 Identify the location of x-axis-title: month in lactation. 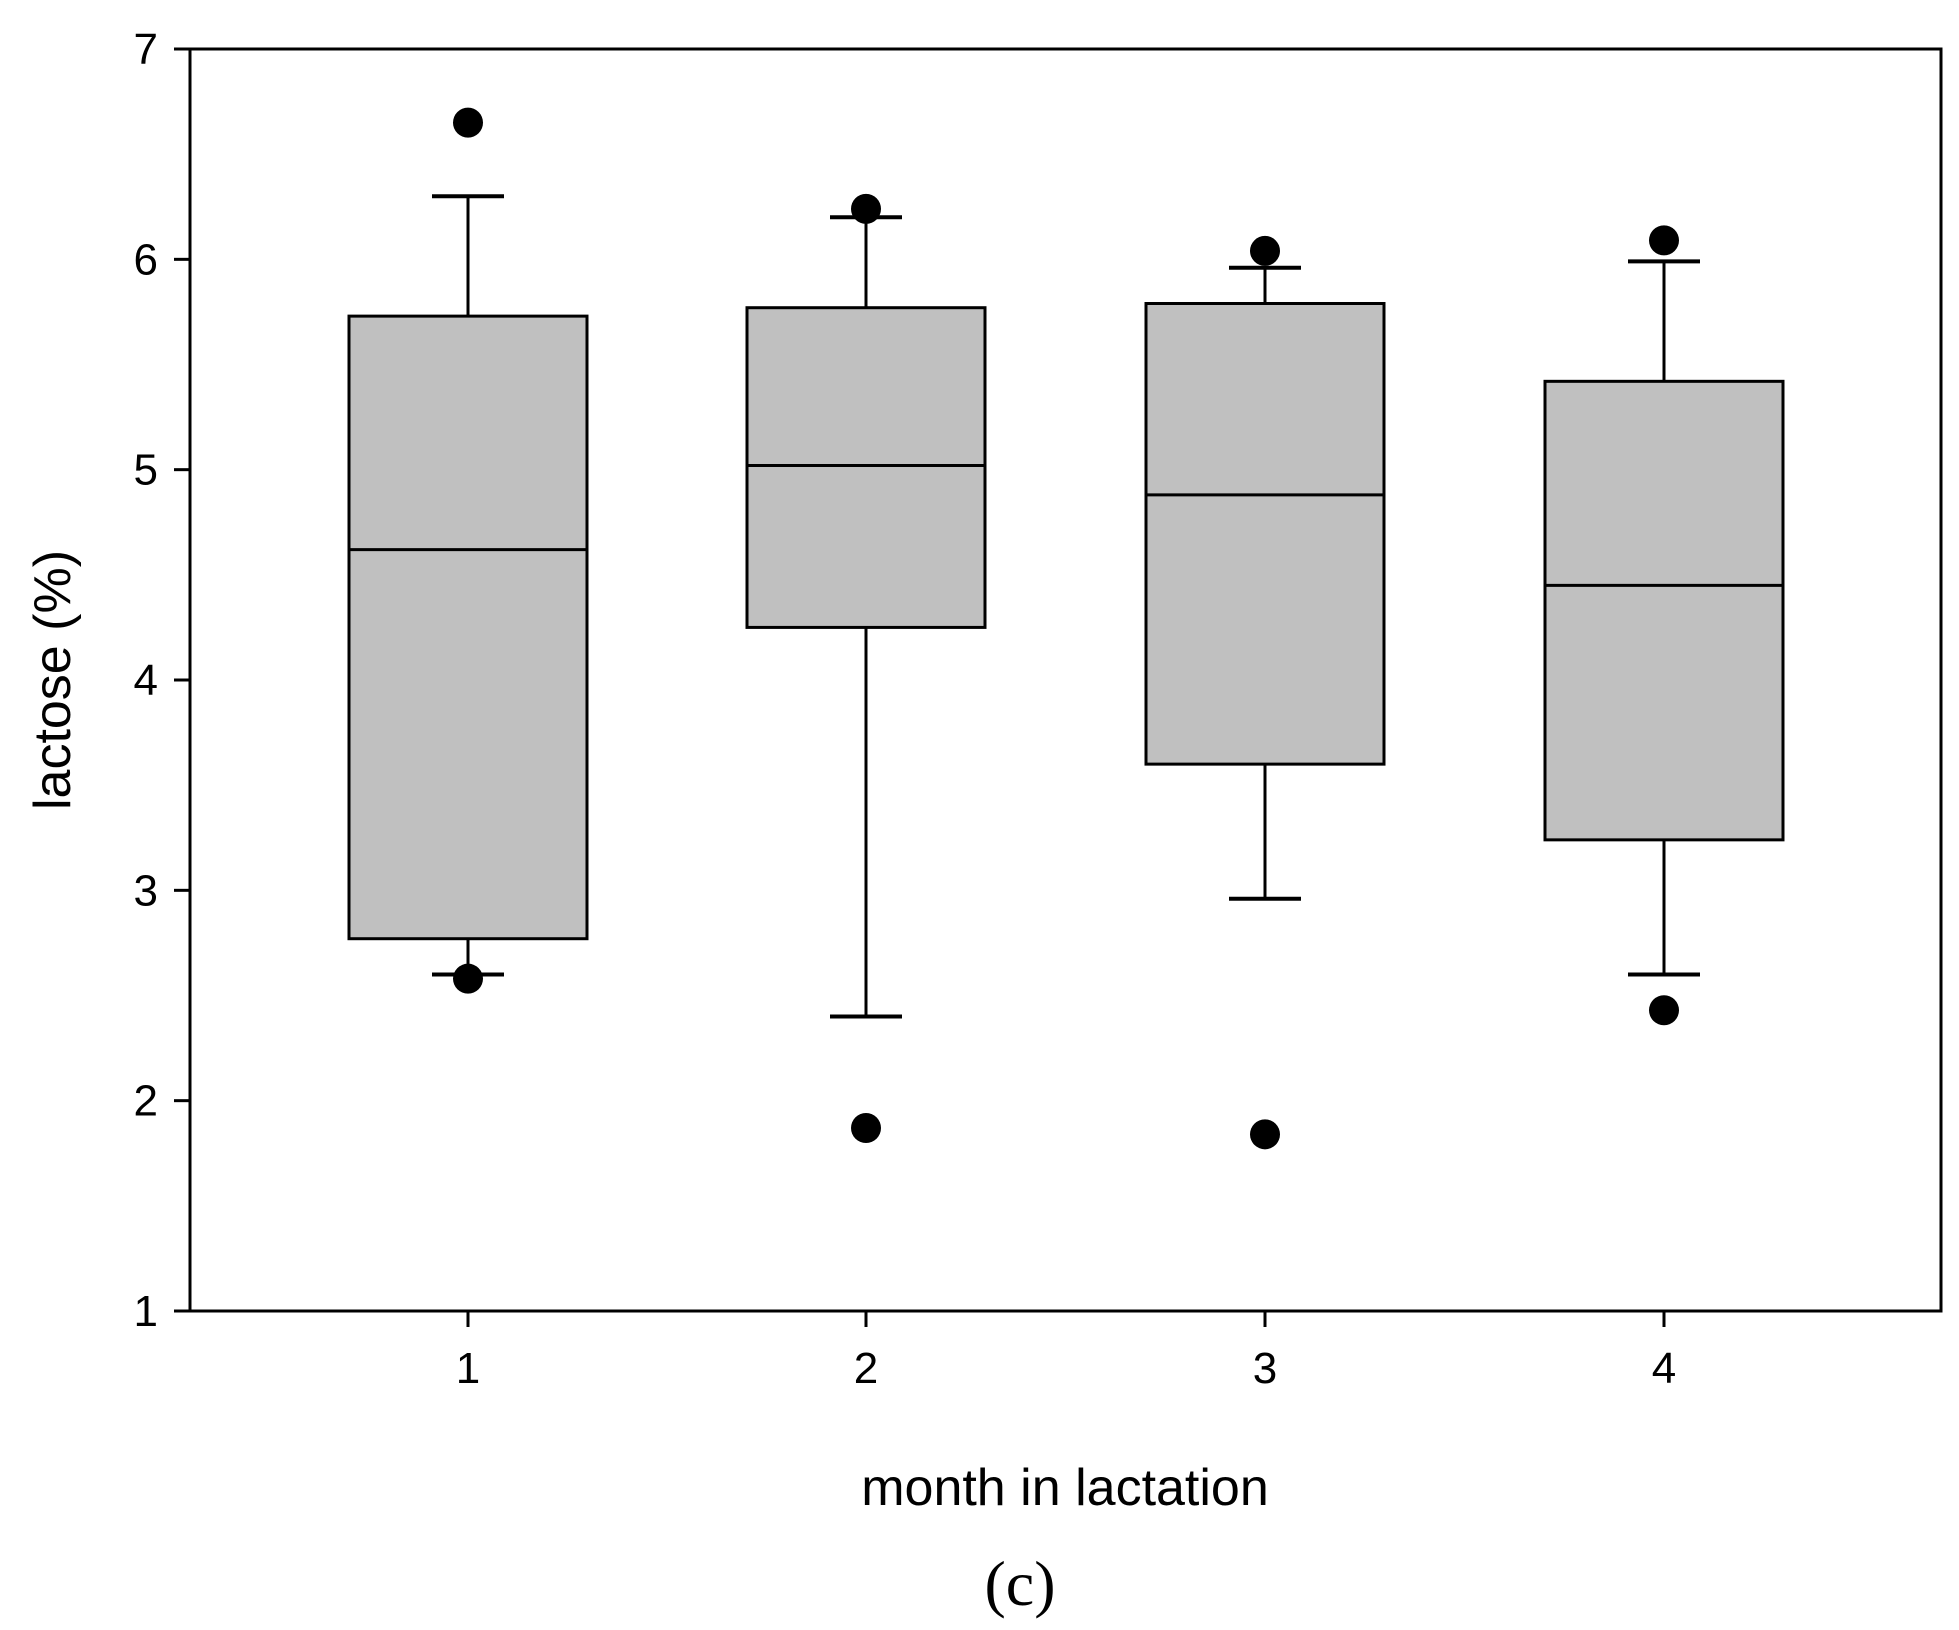
(1065, 1488).